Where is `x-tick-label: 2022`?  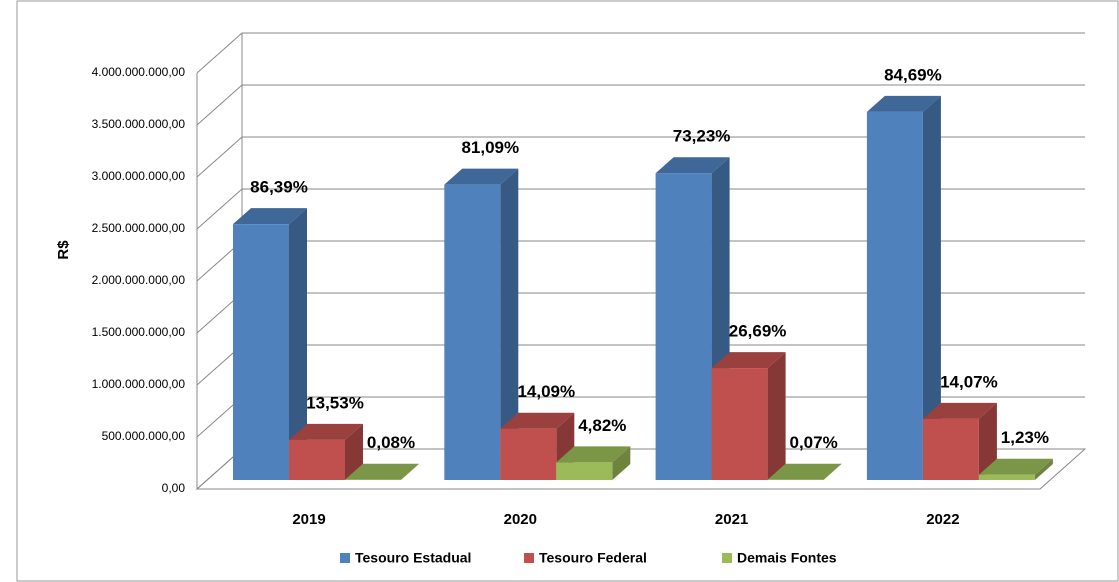
x-tick-label: 2022 is located at coordinates (942, 519).